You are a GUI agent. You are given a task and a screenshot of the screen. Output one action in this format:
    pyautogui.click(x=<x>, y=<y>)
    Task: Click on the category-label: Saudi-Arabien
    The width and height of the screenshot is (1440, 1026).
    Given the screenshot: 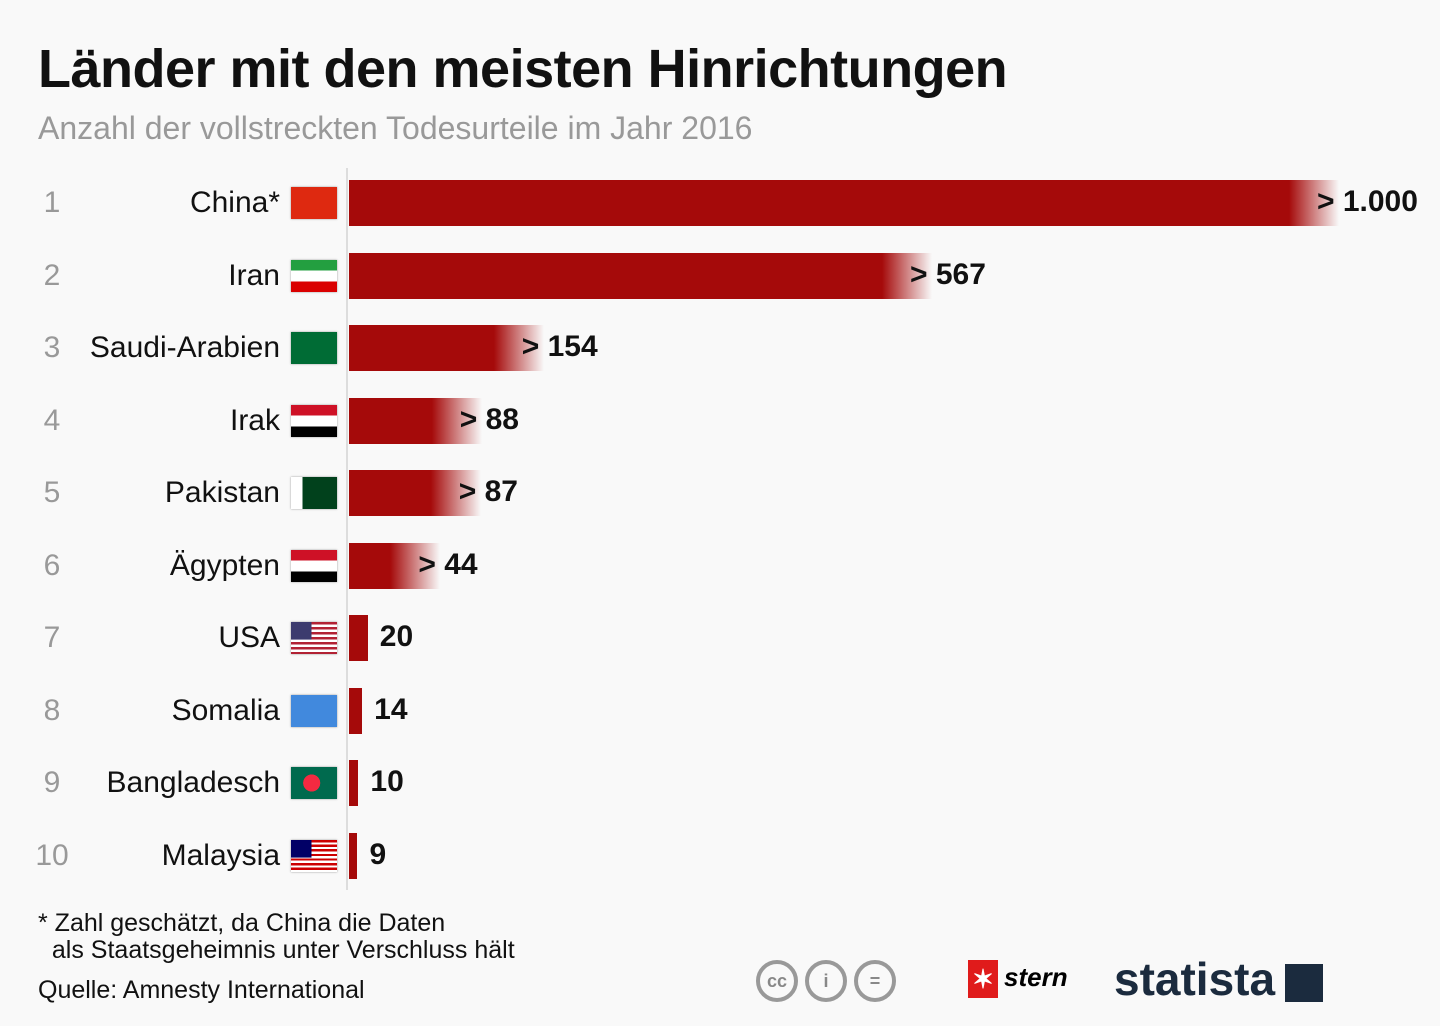 What is the action you would take?
    pyautogui.click(x=184, y=347)
    